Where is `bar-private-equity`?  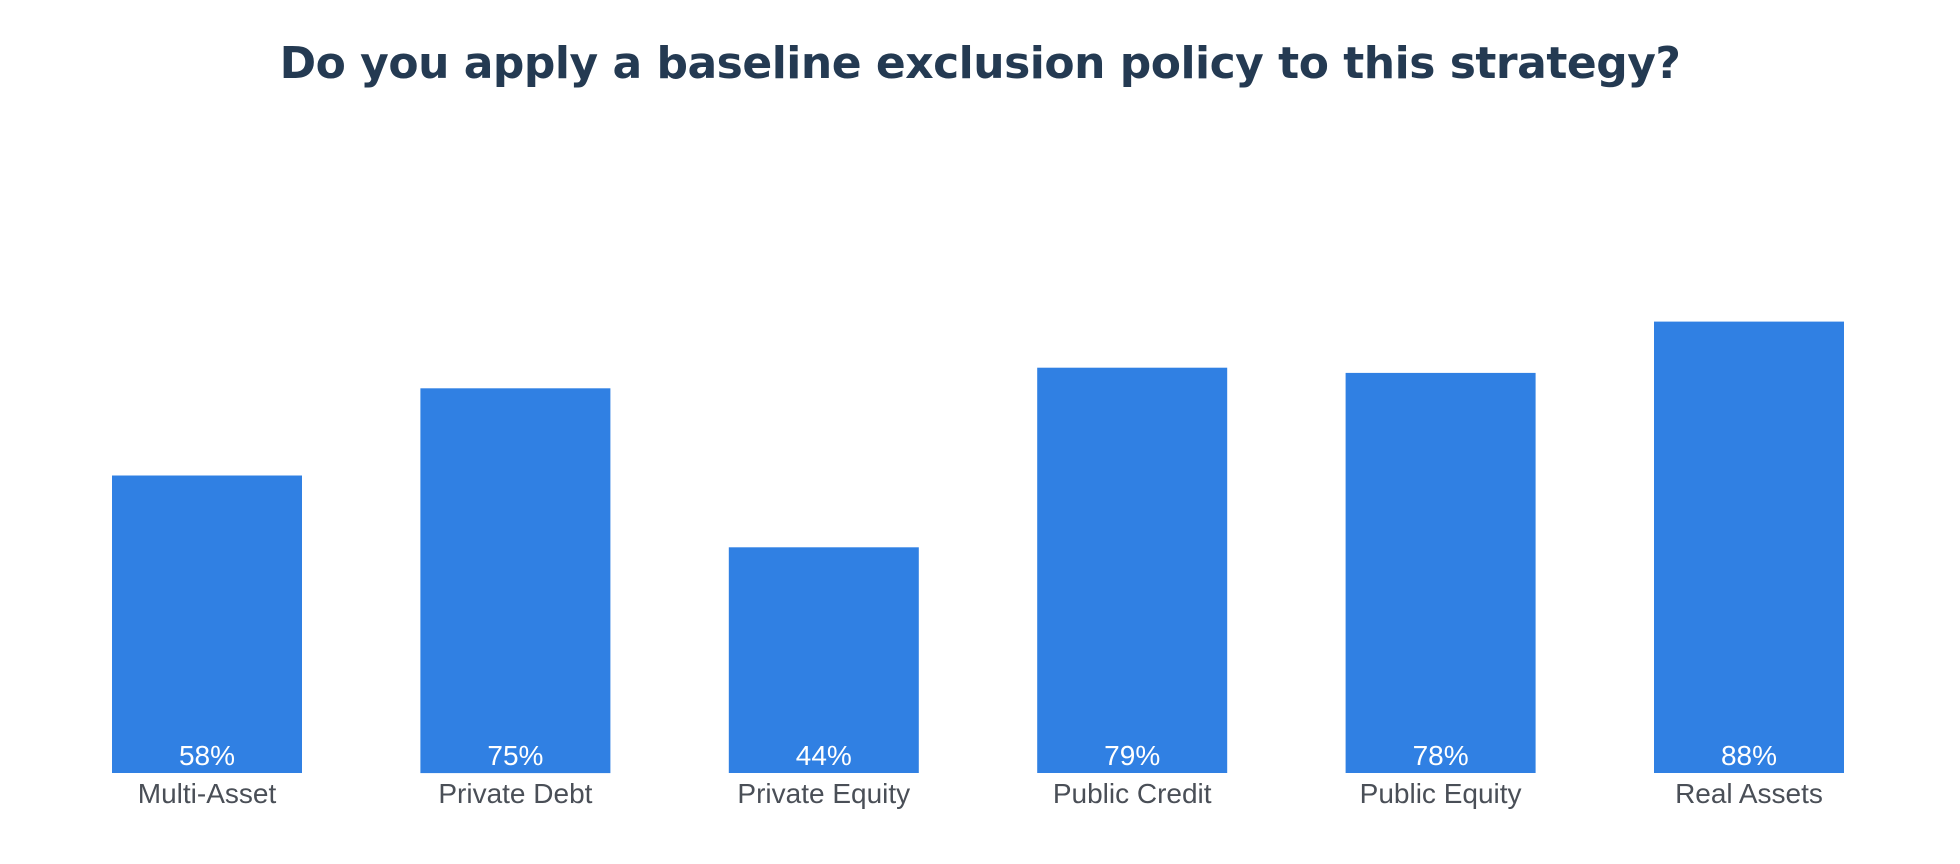
bar-private-equity is located at coordinates (823, 660).